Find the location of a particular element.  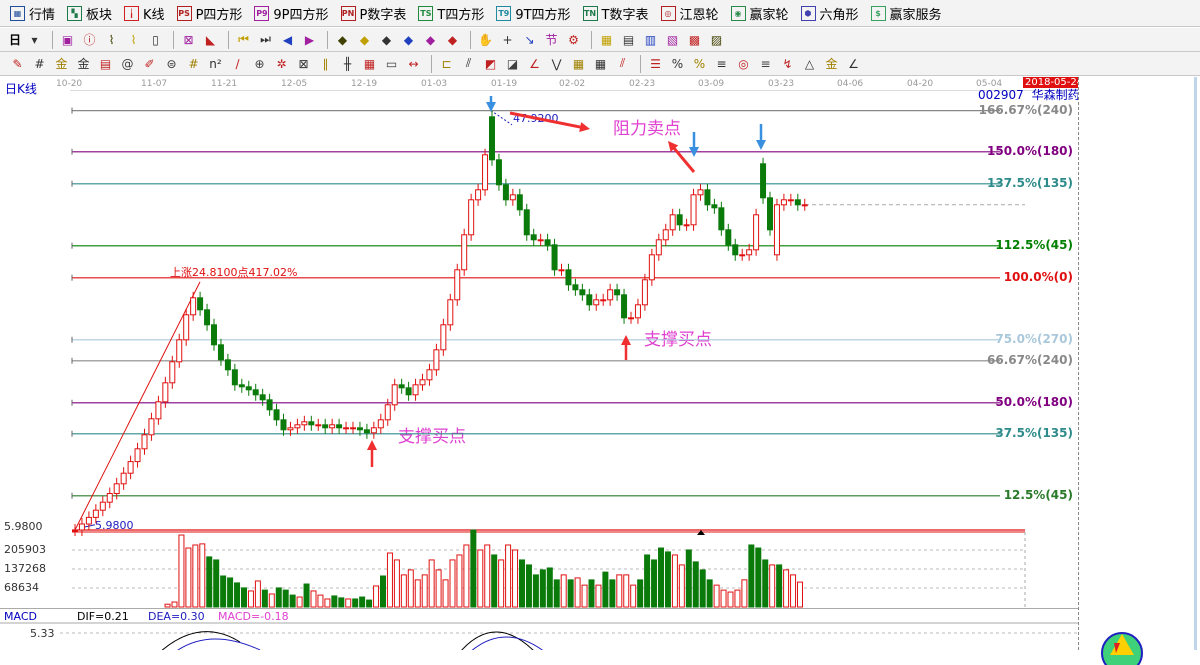

diamond-cross-icon: ◆ is located at coordinates (452, 39).